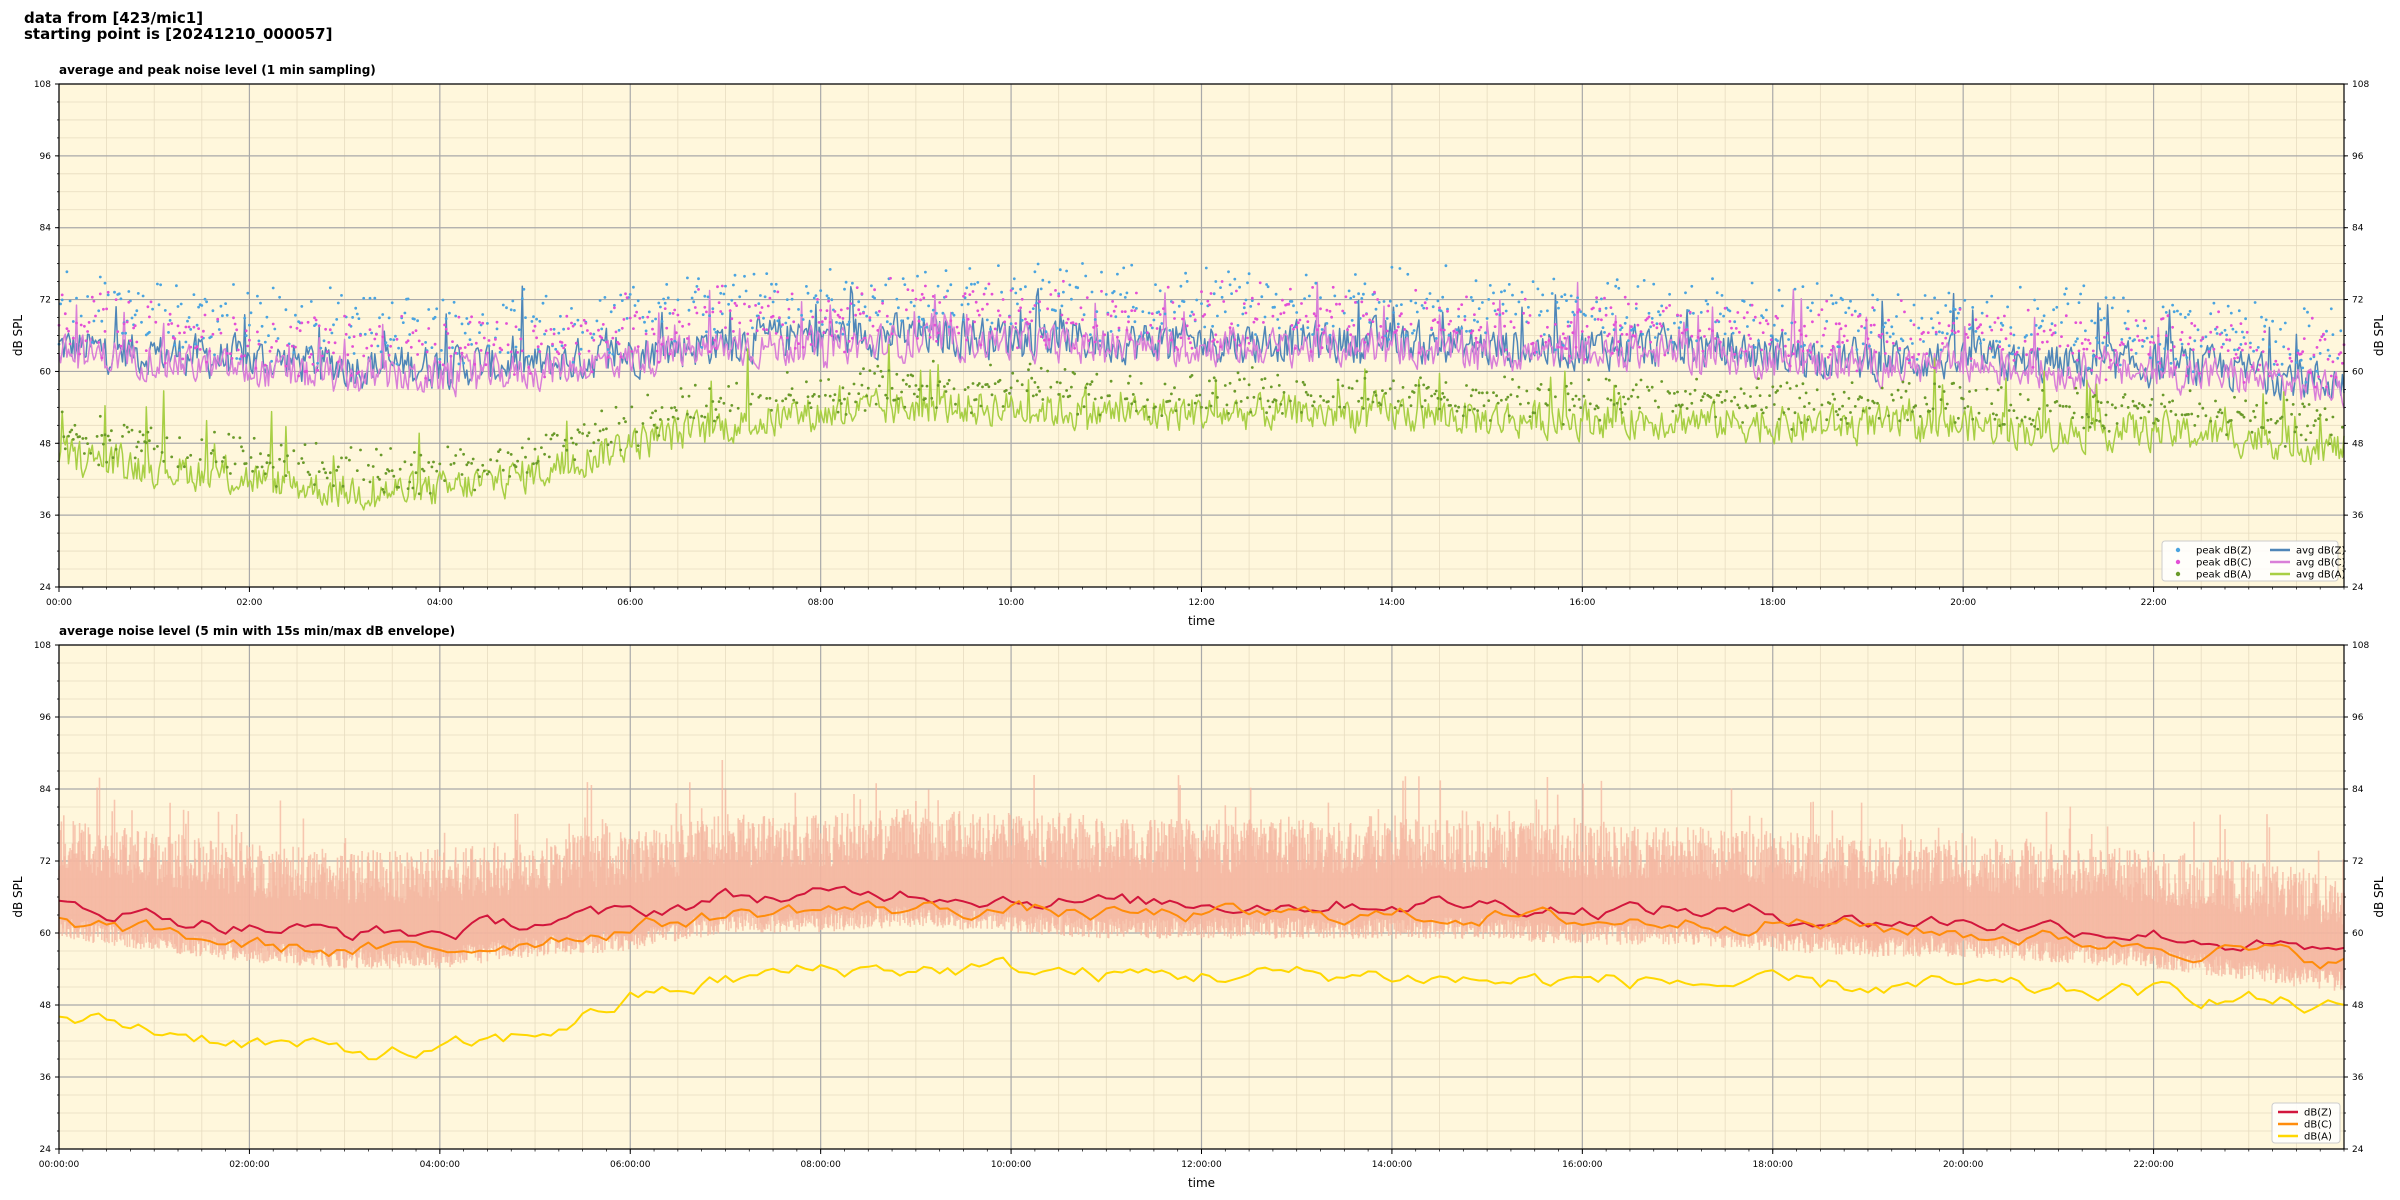  What do you see at coordinates (821, 603) in the screenshot?
I see `x-tick-label: 08:00` at bounding box center [821, 603].